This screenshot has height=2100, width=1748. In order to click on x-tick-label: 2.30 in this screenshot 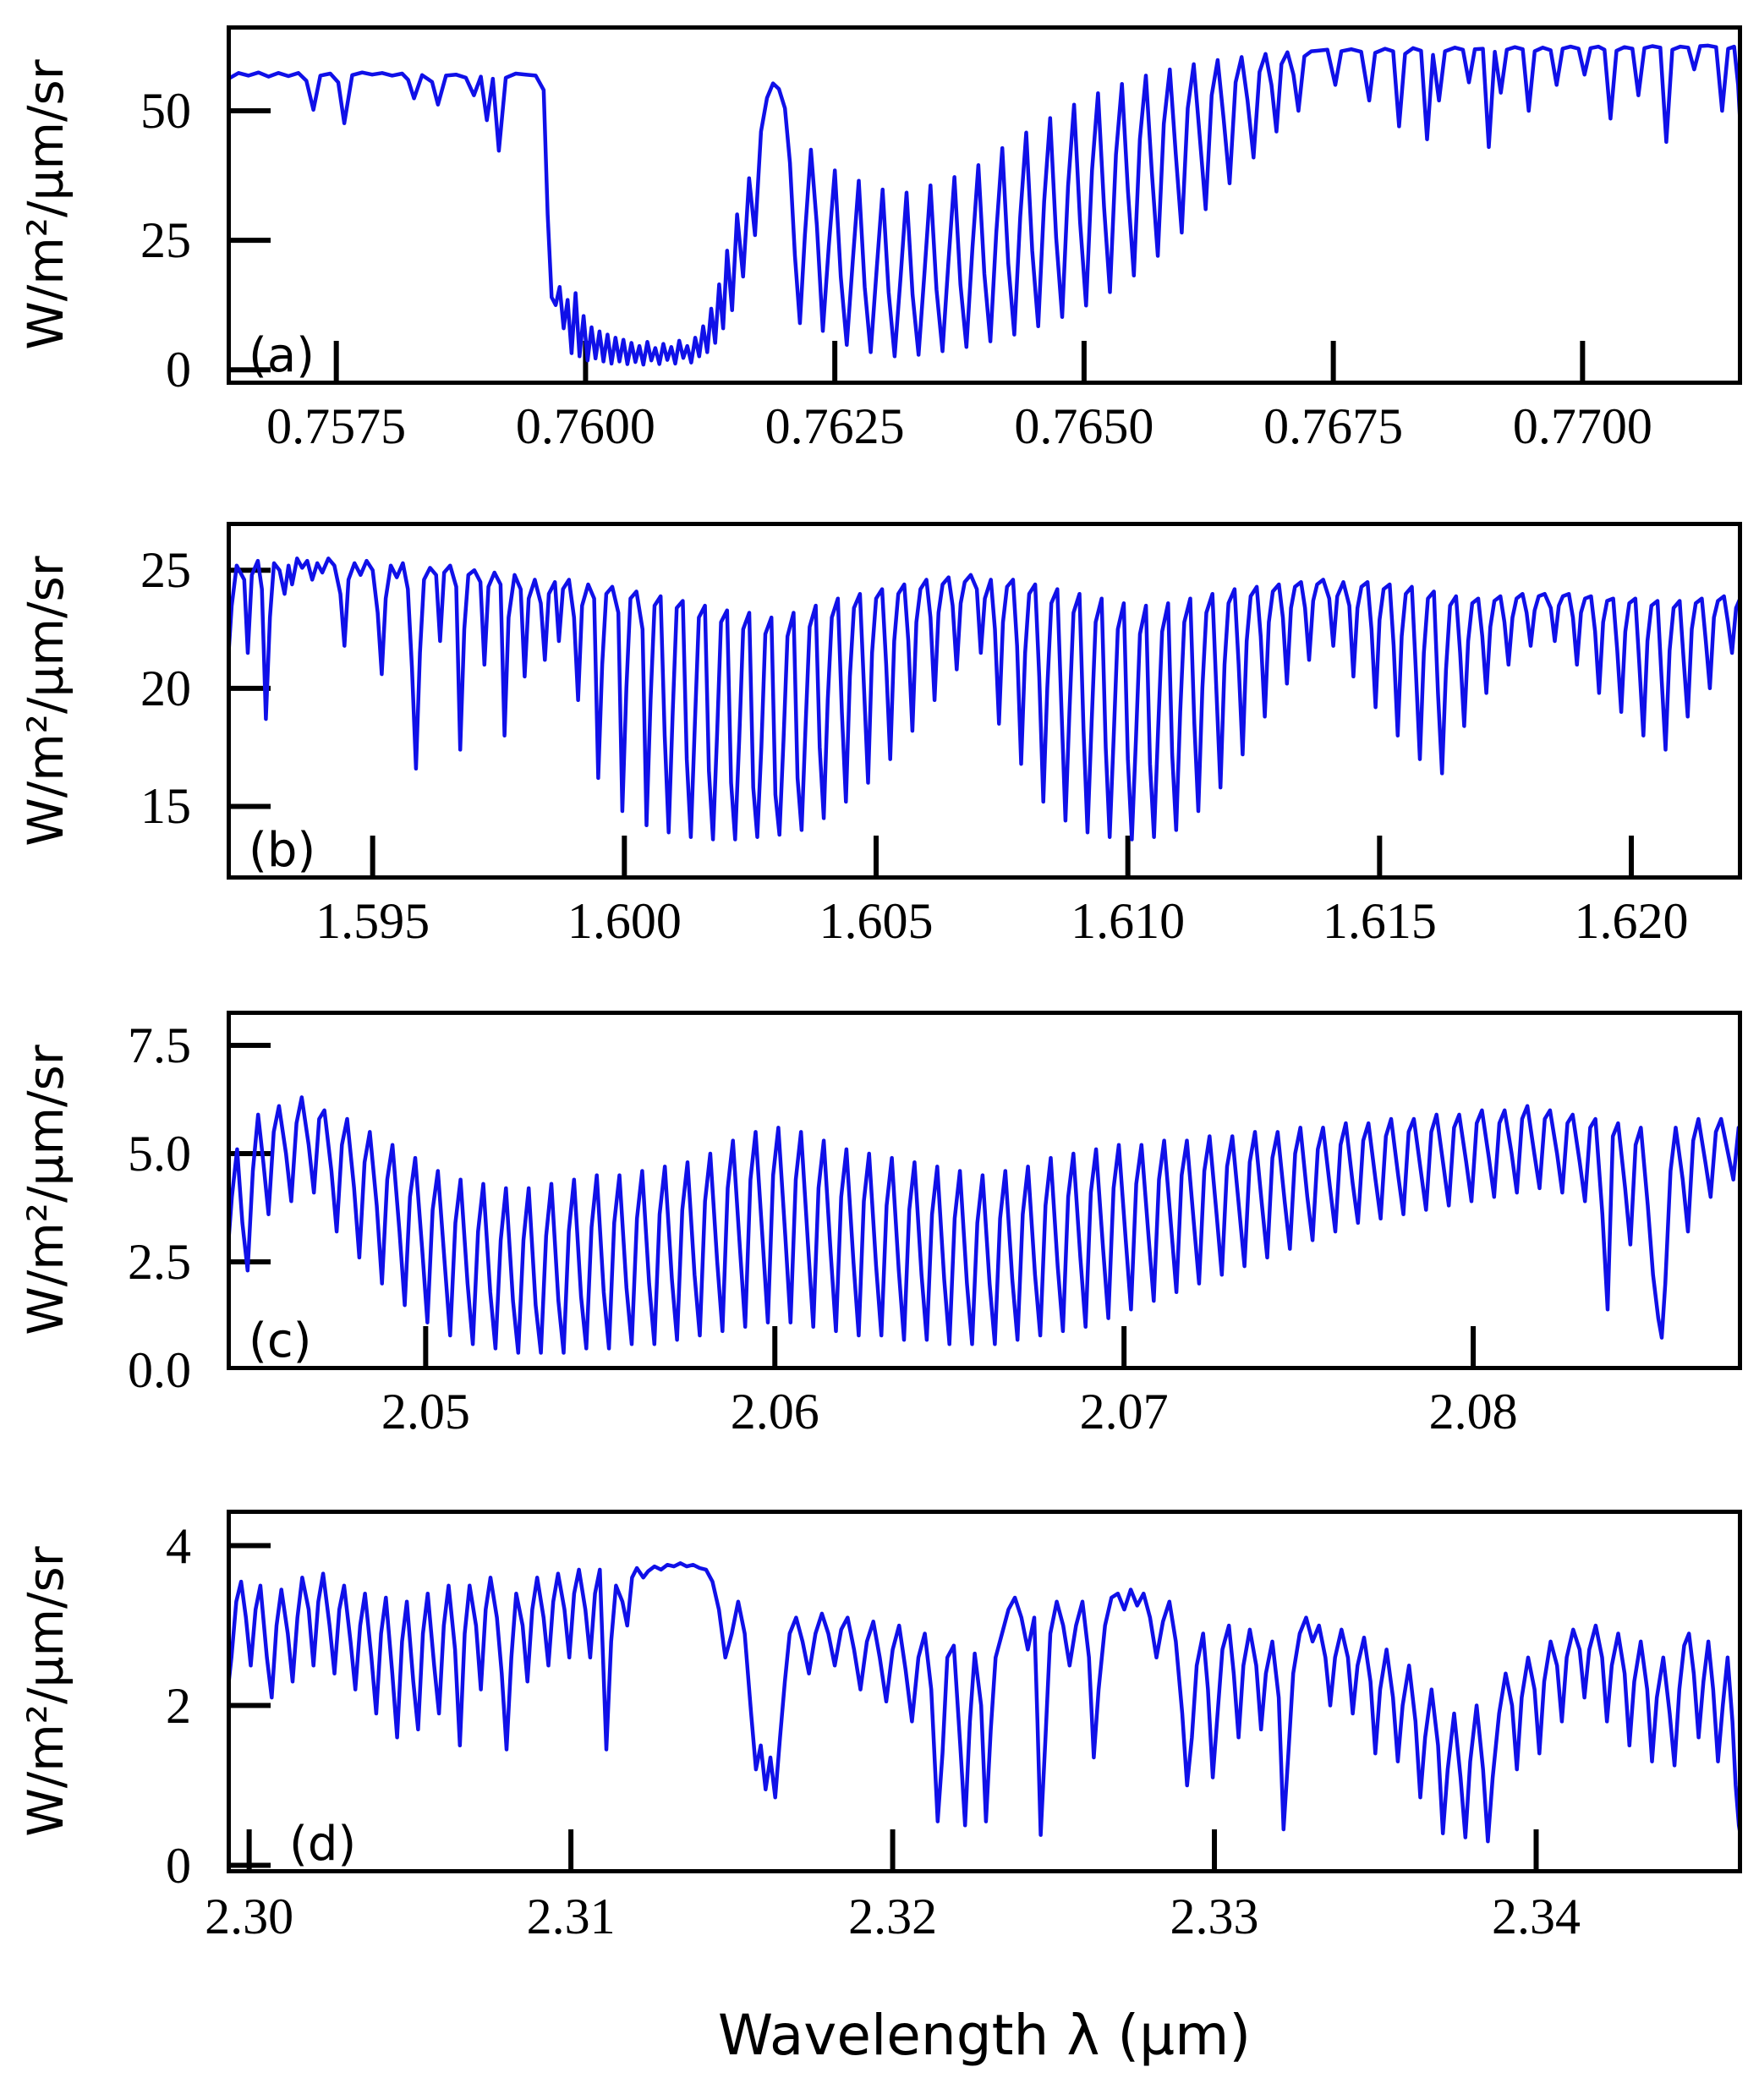, I will do `click(249, 1916)`.